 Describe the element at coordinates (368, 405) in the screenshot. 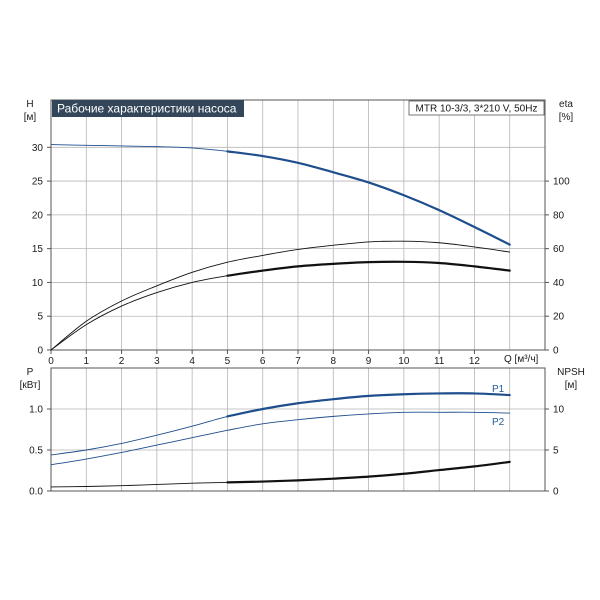

I see `lower-curve-0-duty-range` at that location.